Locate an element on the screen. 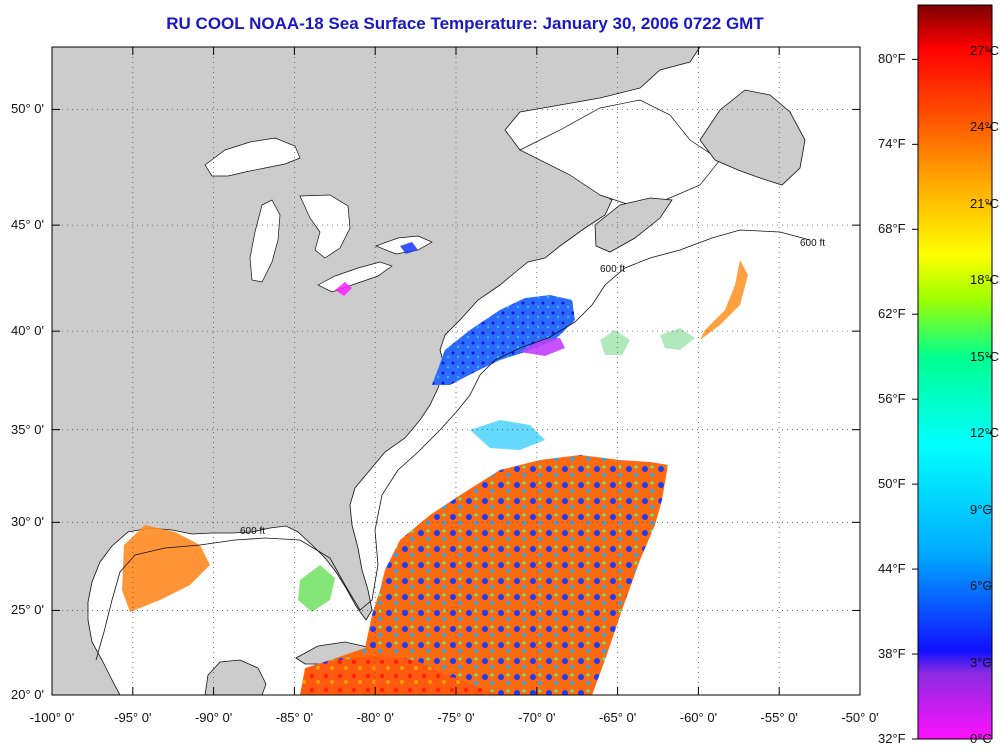 This screenshot has height=754, width=1008. lake-superior is located at coordinates (252, 157).